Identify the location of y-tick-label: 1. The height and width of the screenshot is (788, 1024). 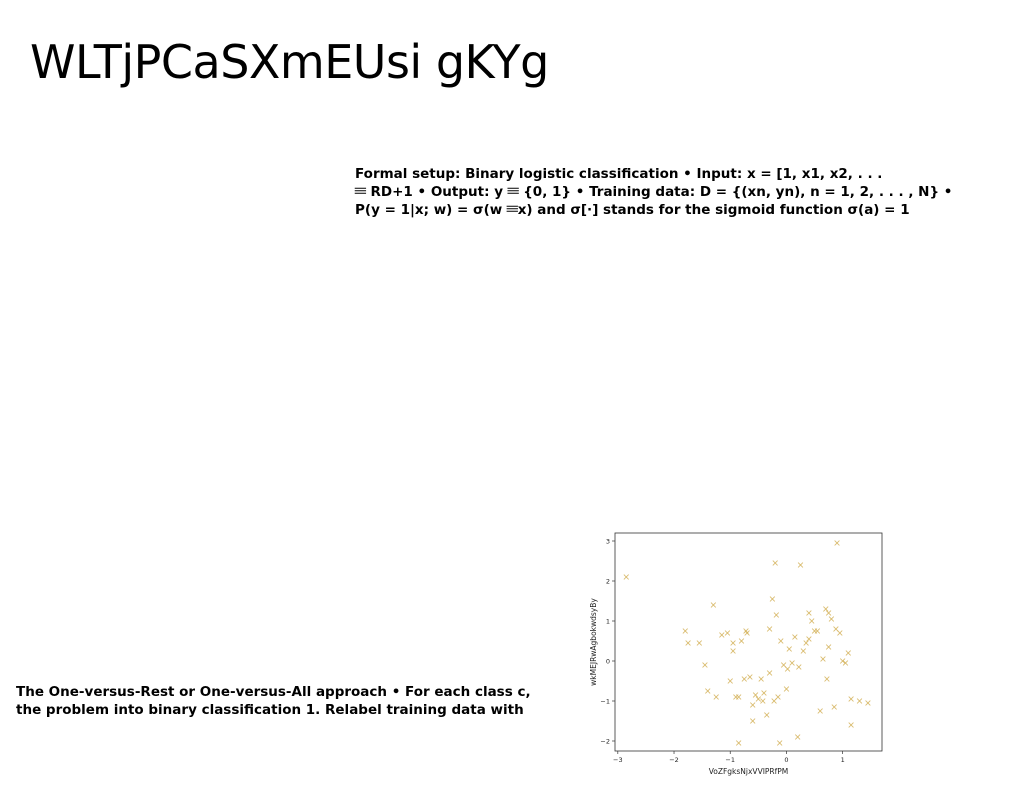
(608, 621).